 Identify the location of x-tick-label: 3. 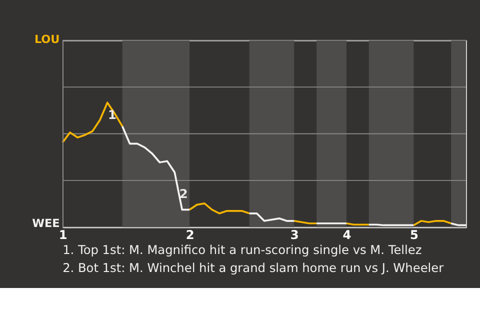
(294, 235).